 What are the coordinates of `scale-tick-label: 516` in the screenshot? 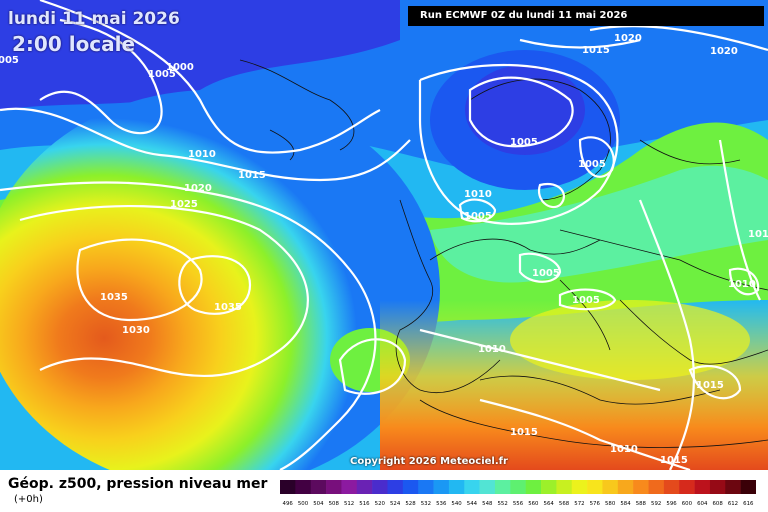 It's located at (364, 504).